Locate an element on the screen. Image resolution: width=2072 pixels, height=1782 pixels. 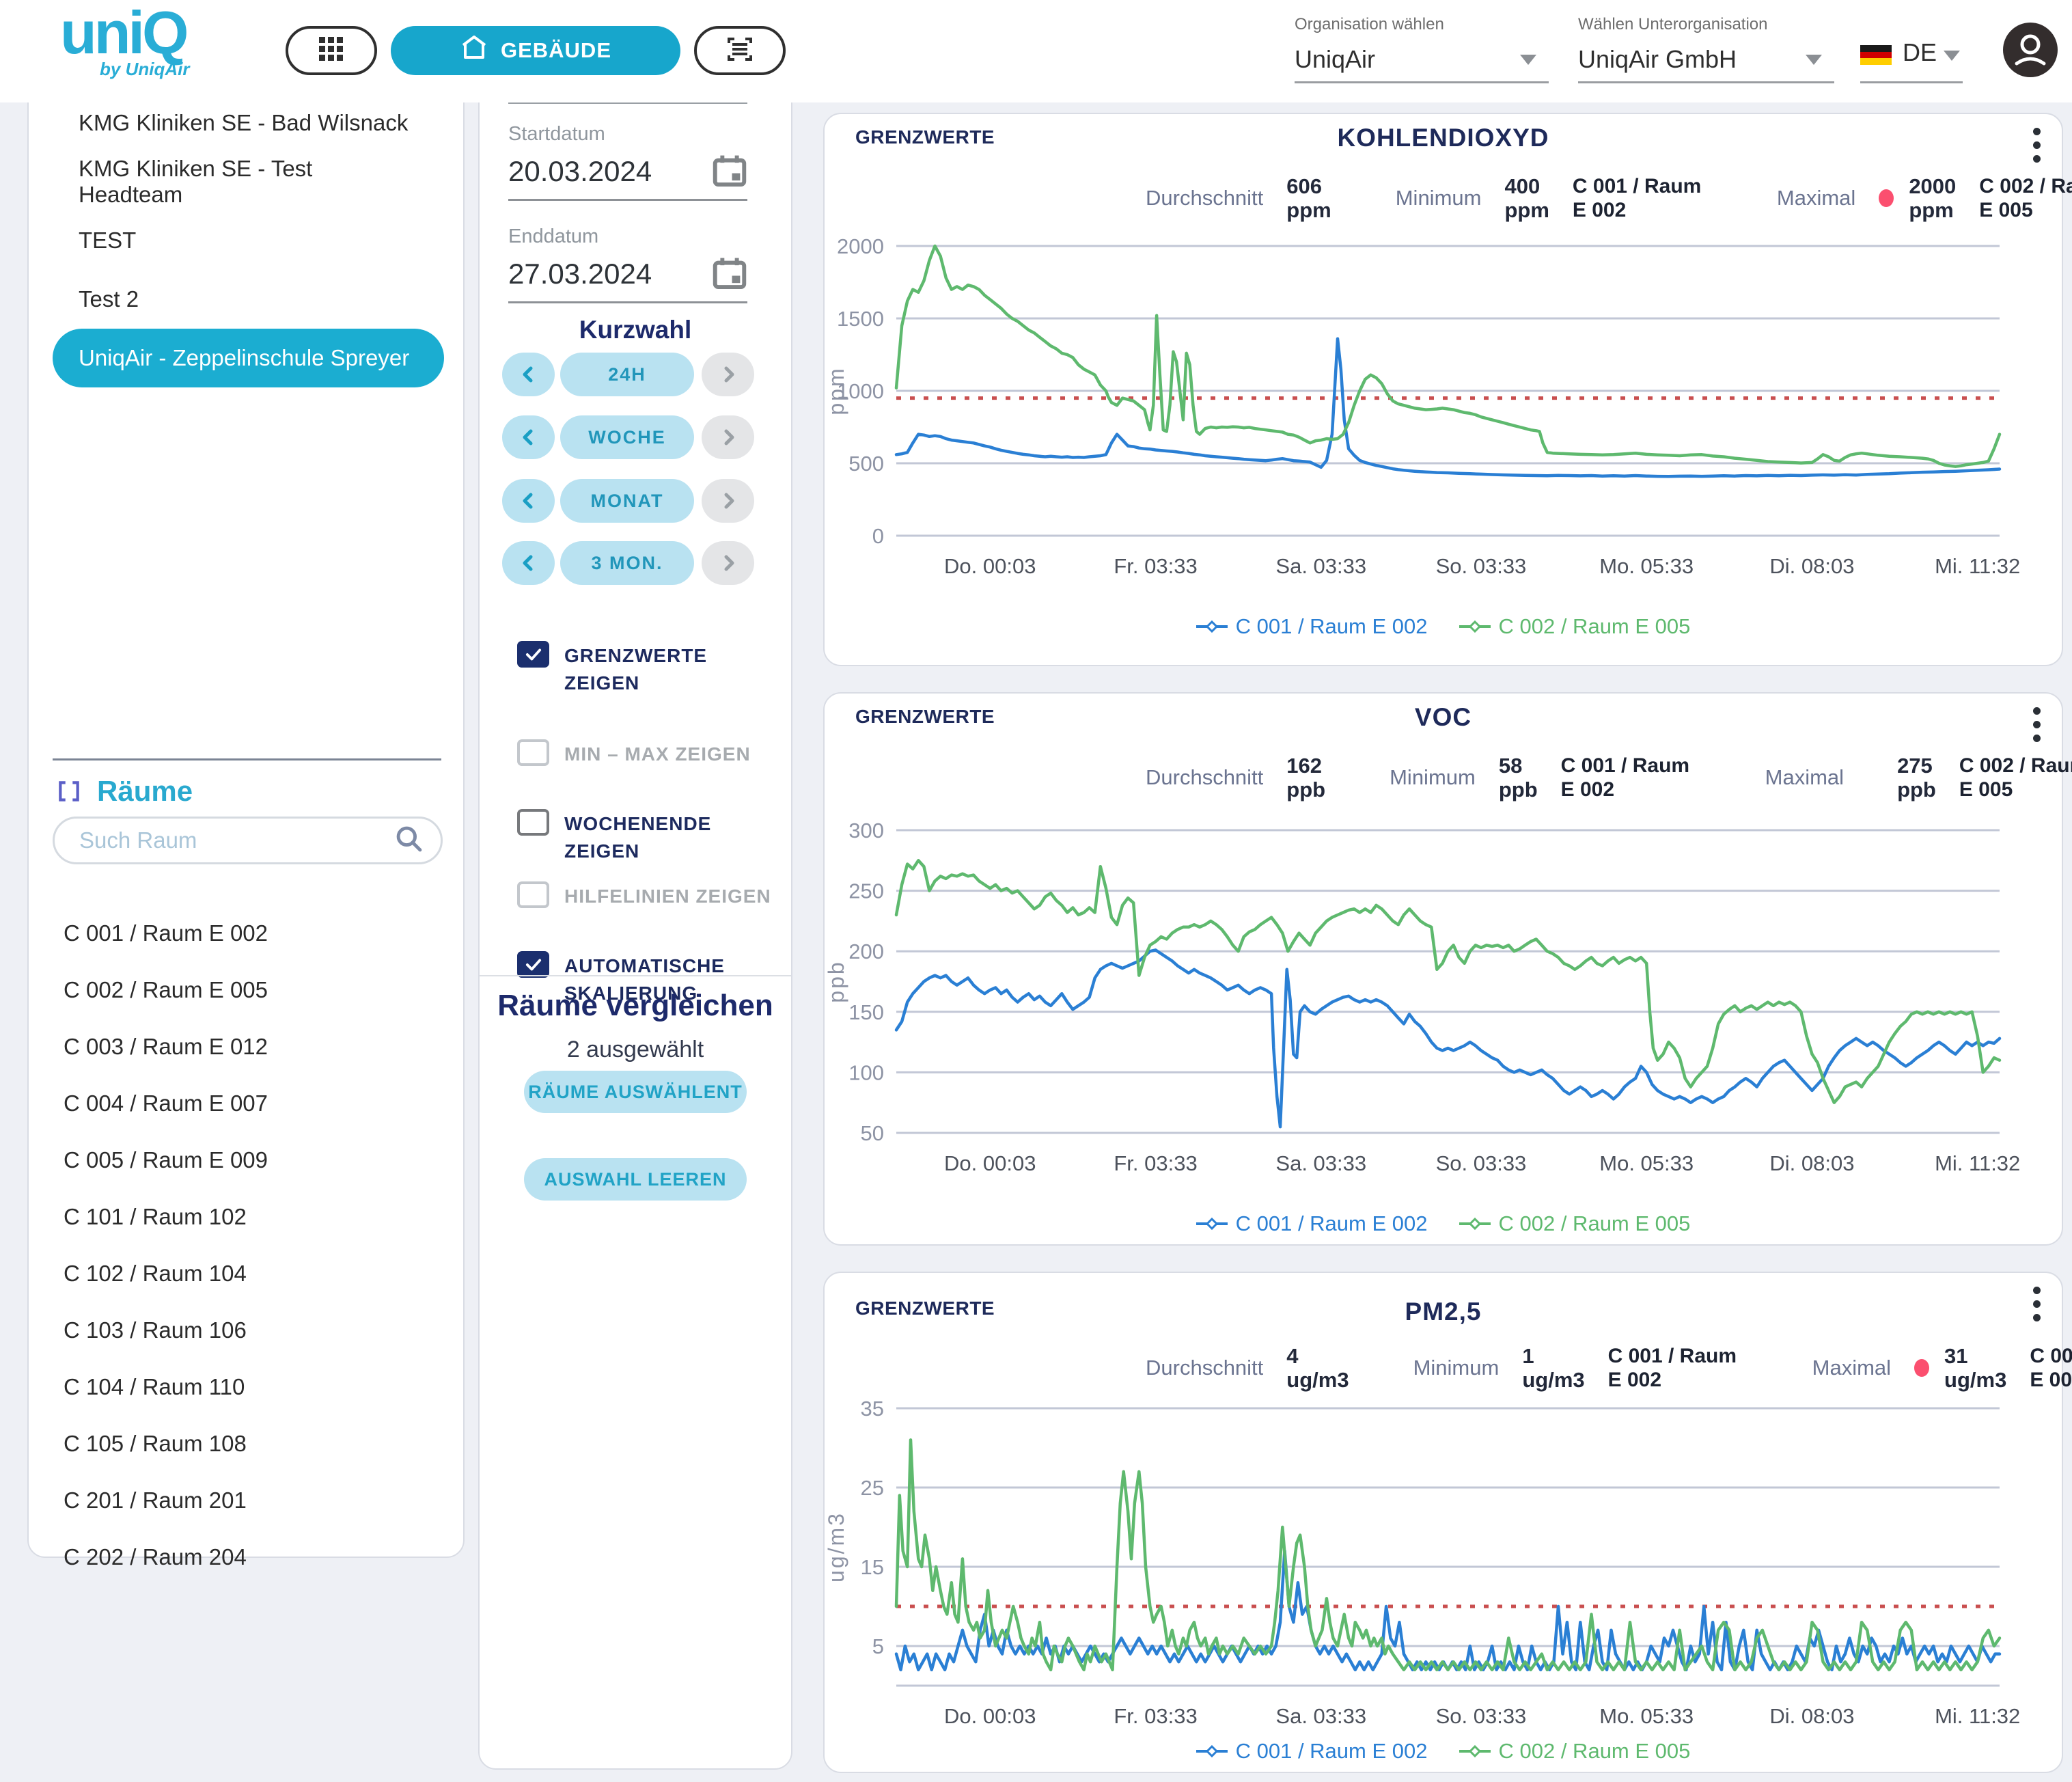
field-underline is located at coordinates (627, 200).